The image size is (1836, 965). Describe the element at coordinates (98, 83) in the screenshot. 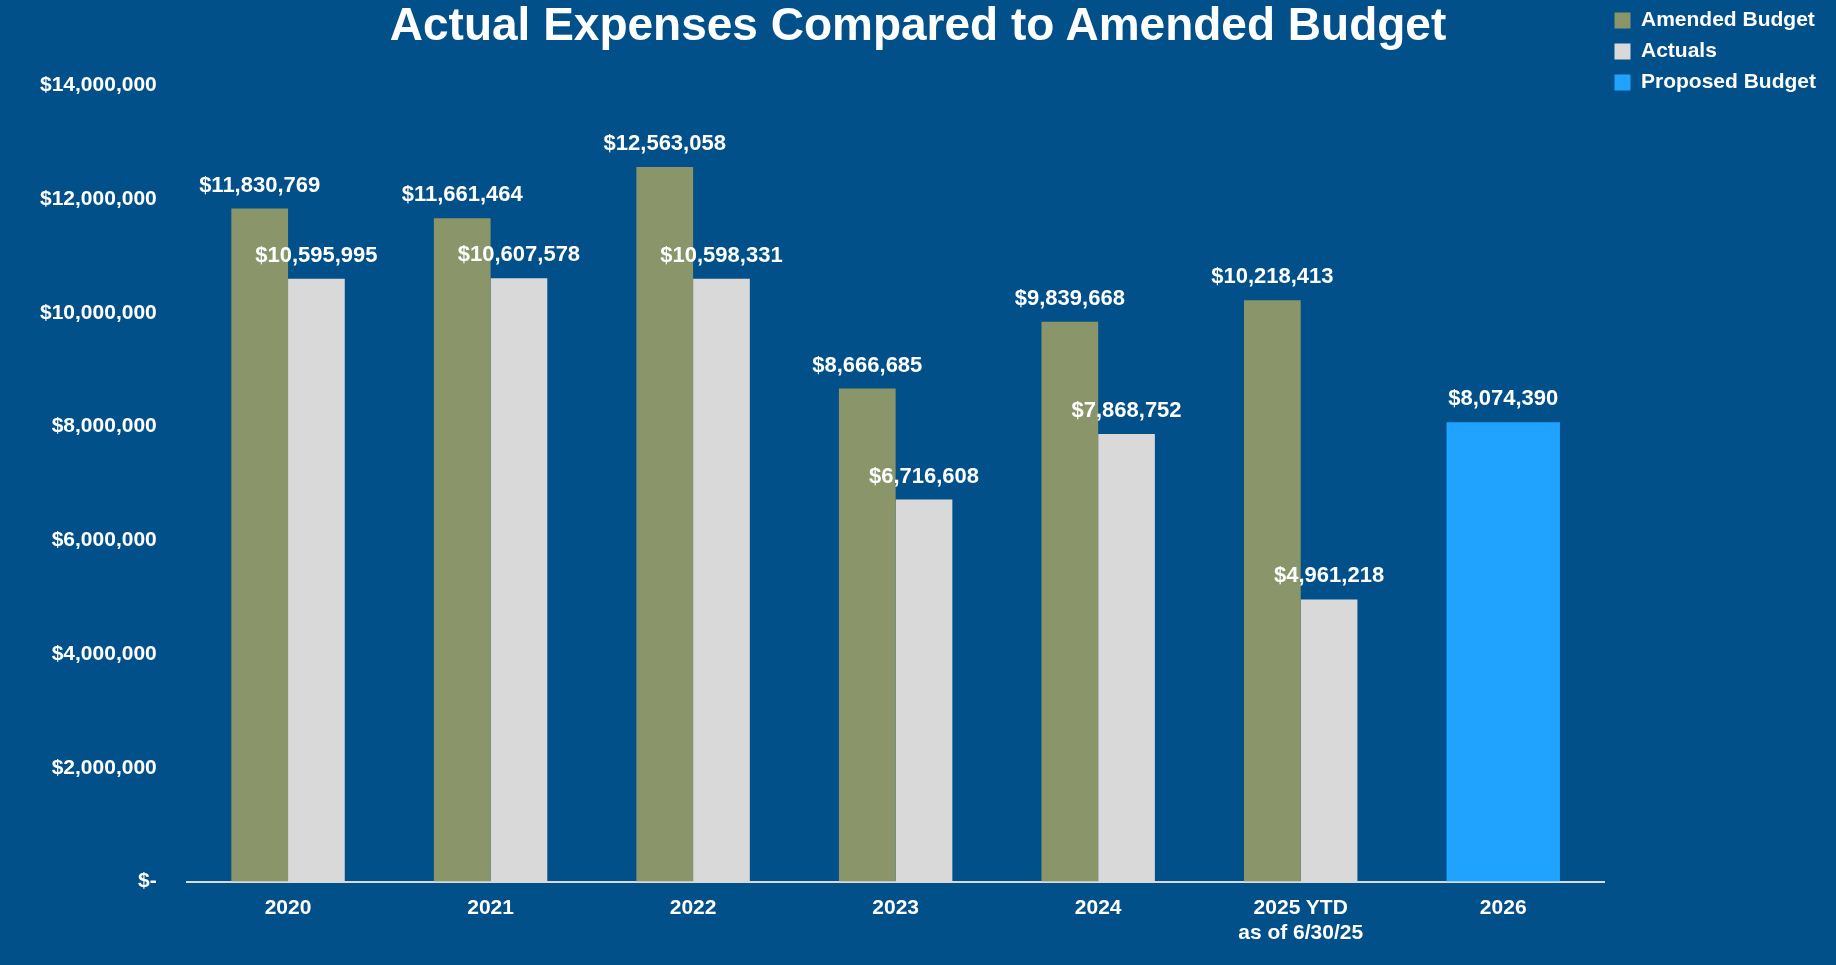

I see `y-tick-label: $14,000,000` at that location.